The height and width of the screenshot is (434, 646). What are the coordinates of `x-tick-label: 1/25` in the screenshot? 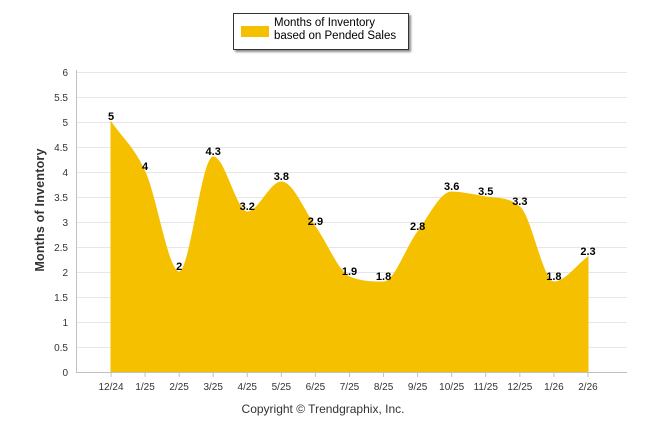 It's located at (145, 387).